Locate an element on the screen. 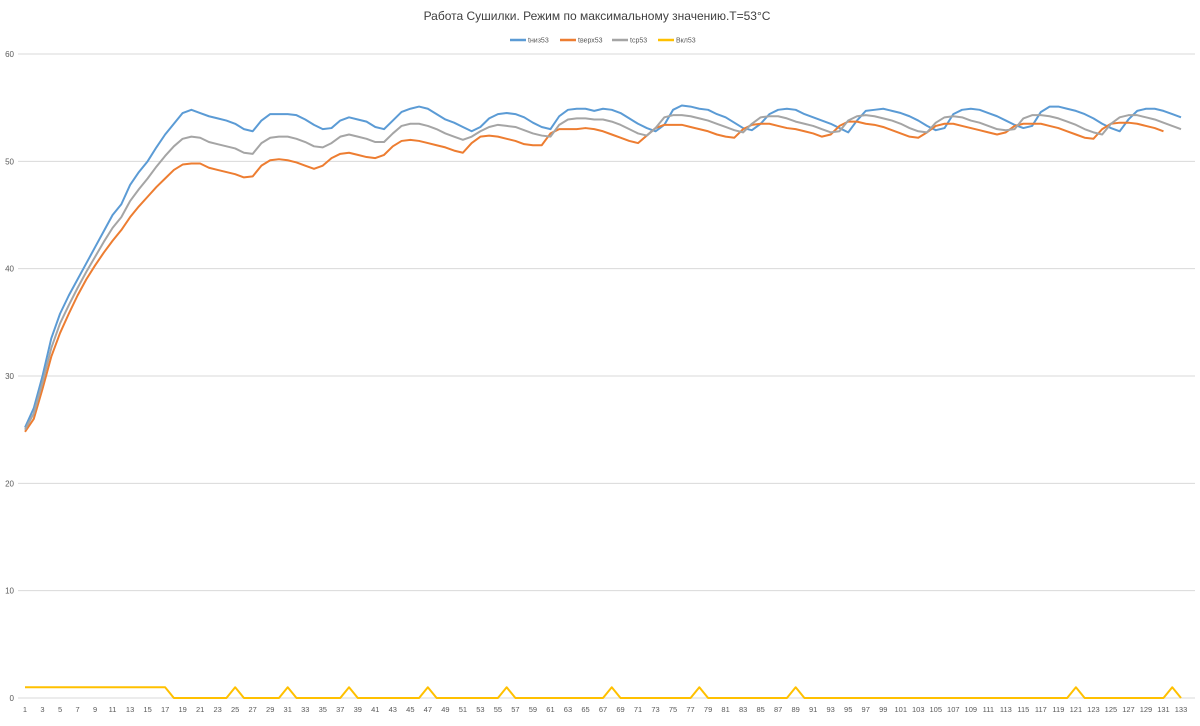 The height and width of the screenshot is (726, 1200). x-tick-label: 1 is located at coordinates (25, 709).